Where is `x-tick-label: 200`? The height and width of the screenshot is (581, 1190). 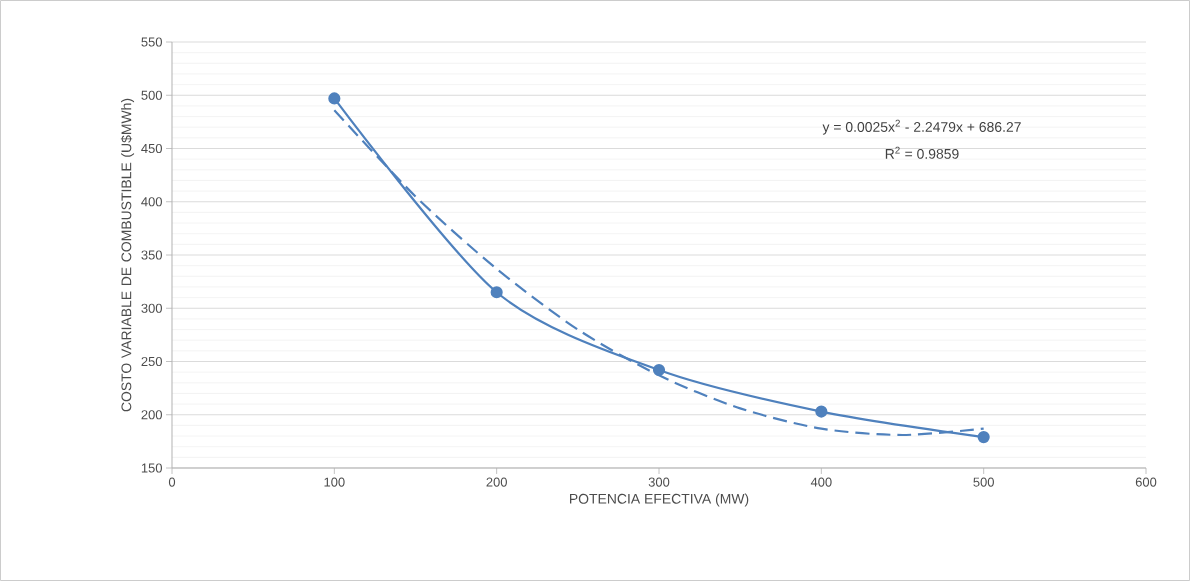
x-tick-label: 200 is located at coordinates (496, 482).